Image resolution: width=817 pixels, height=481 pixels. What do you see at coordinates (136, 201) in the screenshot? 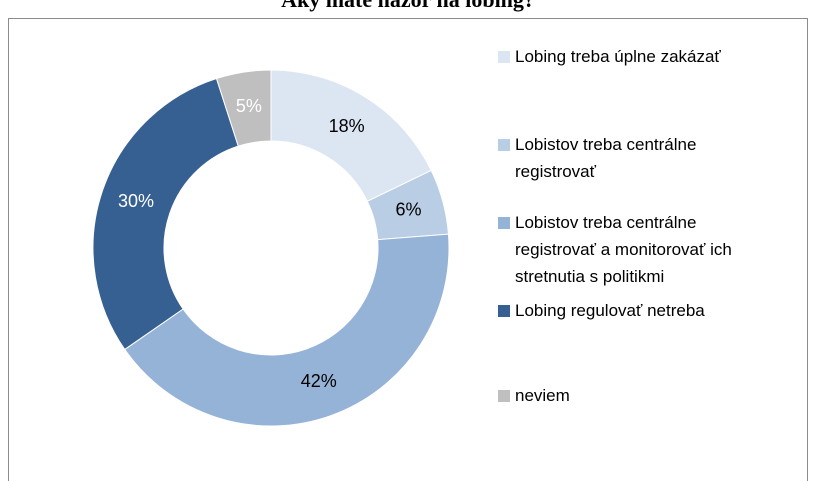
I see `data-label: 30%` at bounding box center [136, 201].